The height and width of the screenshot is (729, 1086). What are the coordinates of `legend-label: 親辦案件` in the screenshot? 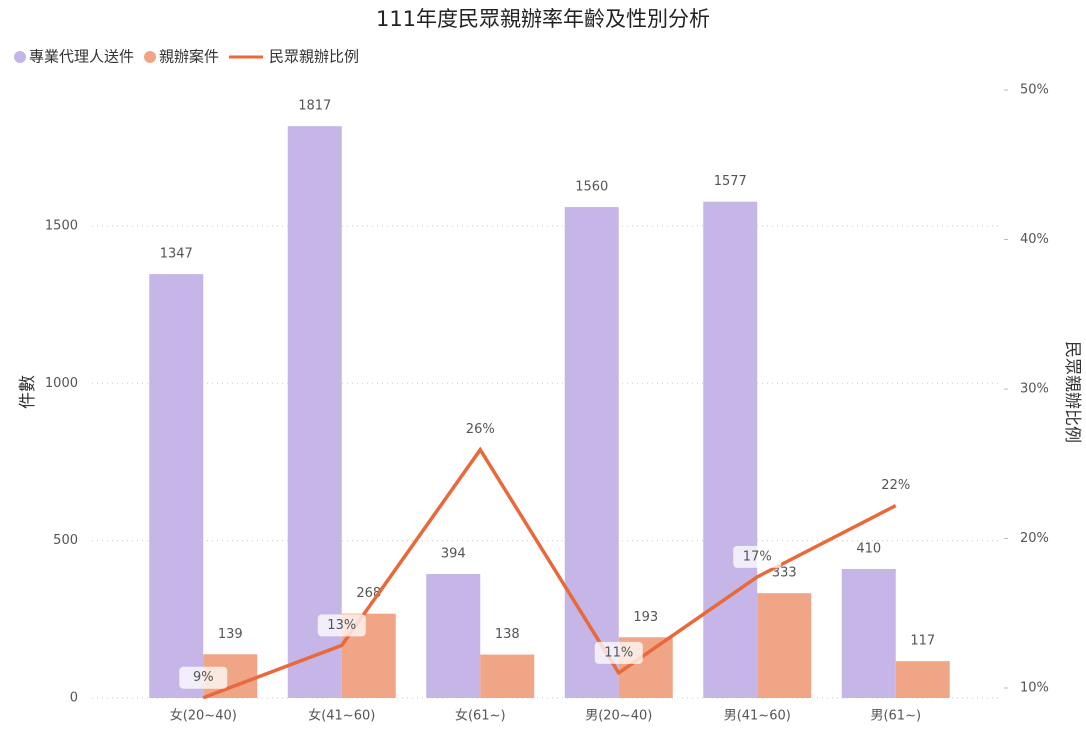 It's located at (189, 57).